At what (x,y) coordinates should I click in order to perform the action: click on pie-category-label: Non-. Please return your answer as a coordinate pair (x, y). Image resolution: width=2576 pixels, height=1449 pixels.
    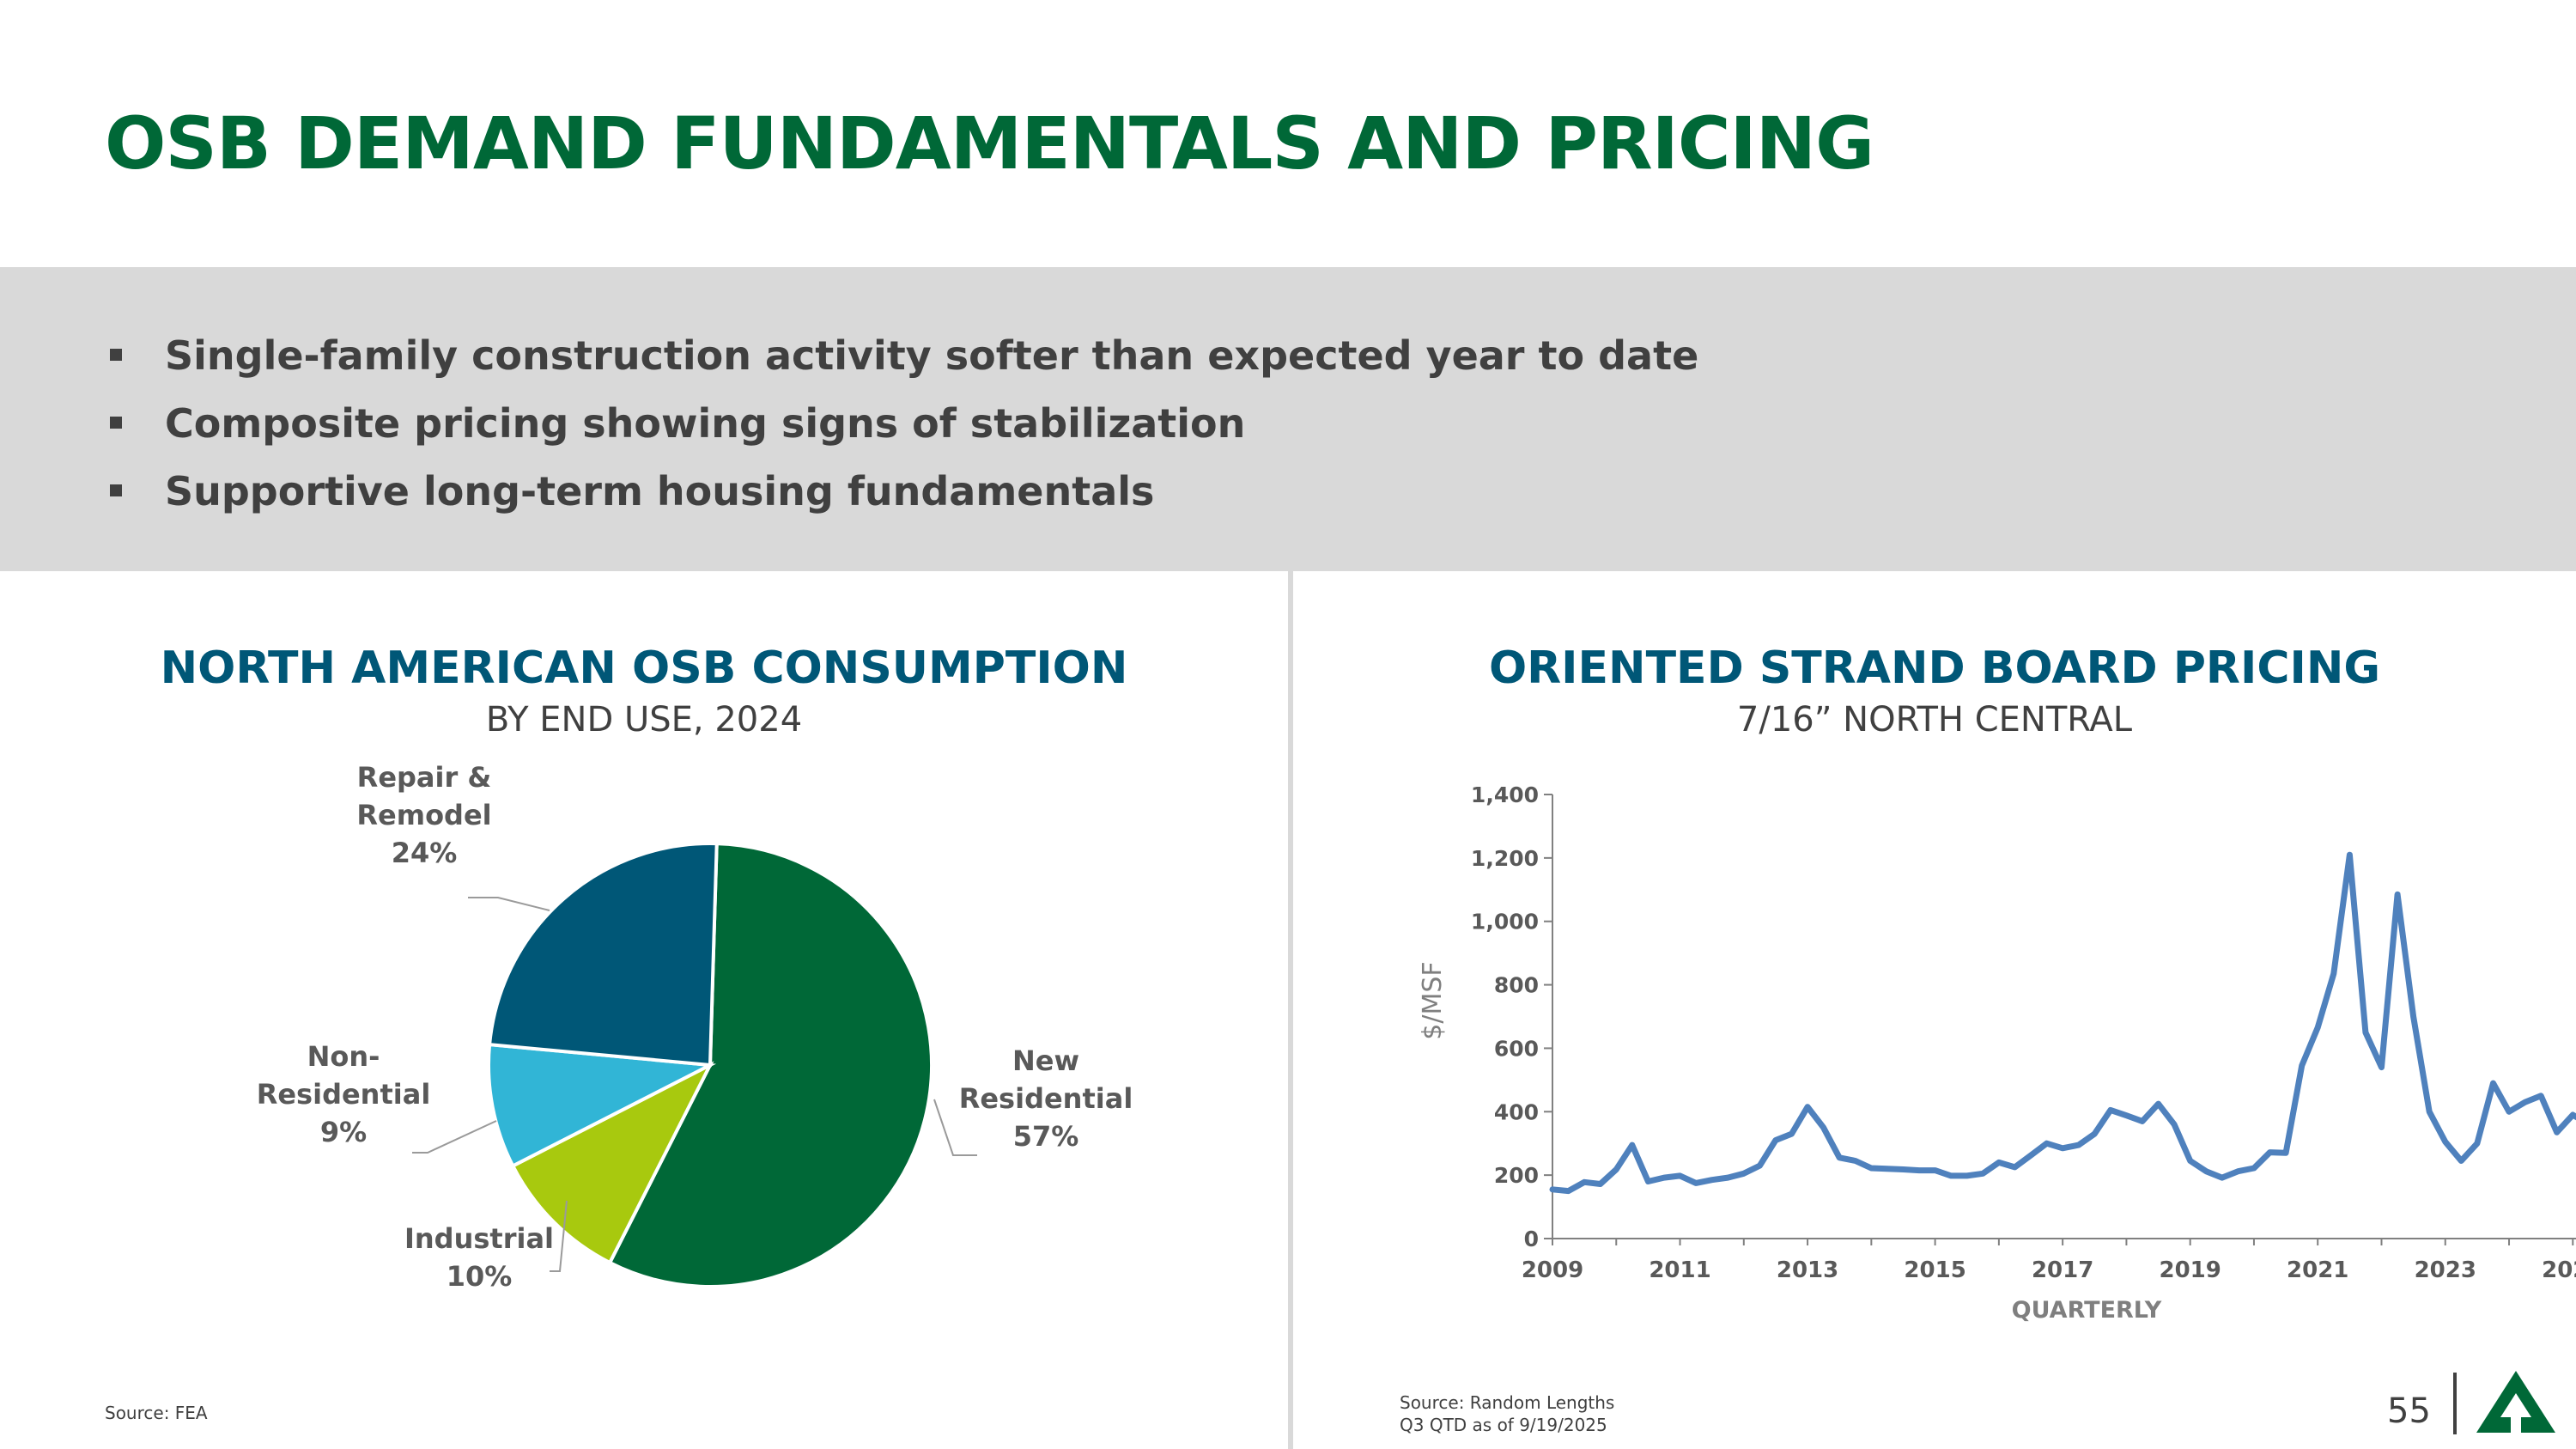
    Looking at the image, I should click on (344, 1056).